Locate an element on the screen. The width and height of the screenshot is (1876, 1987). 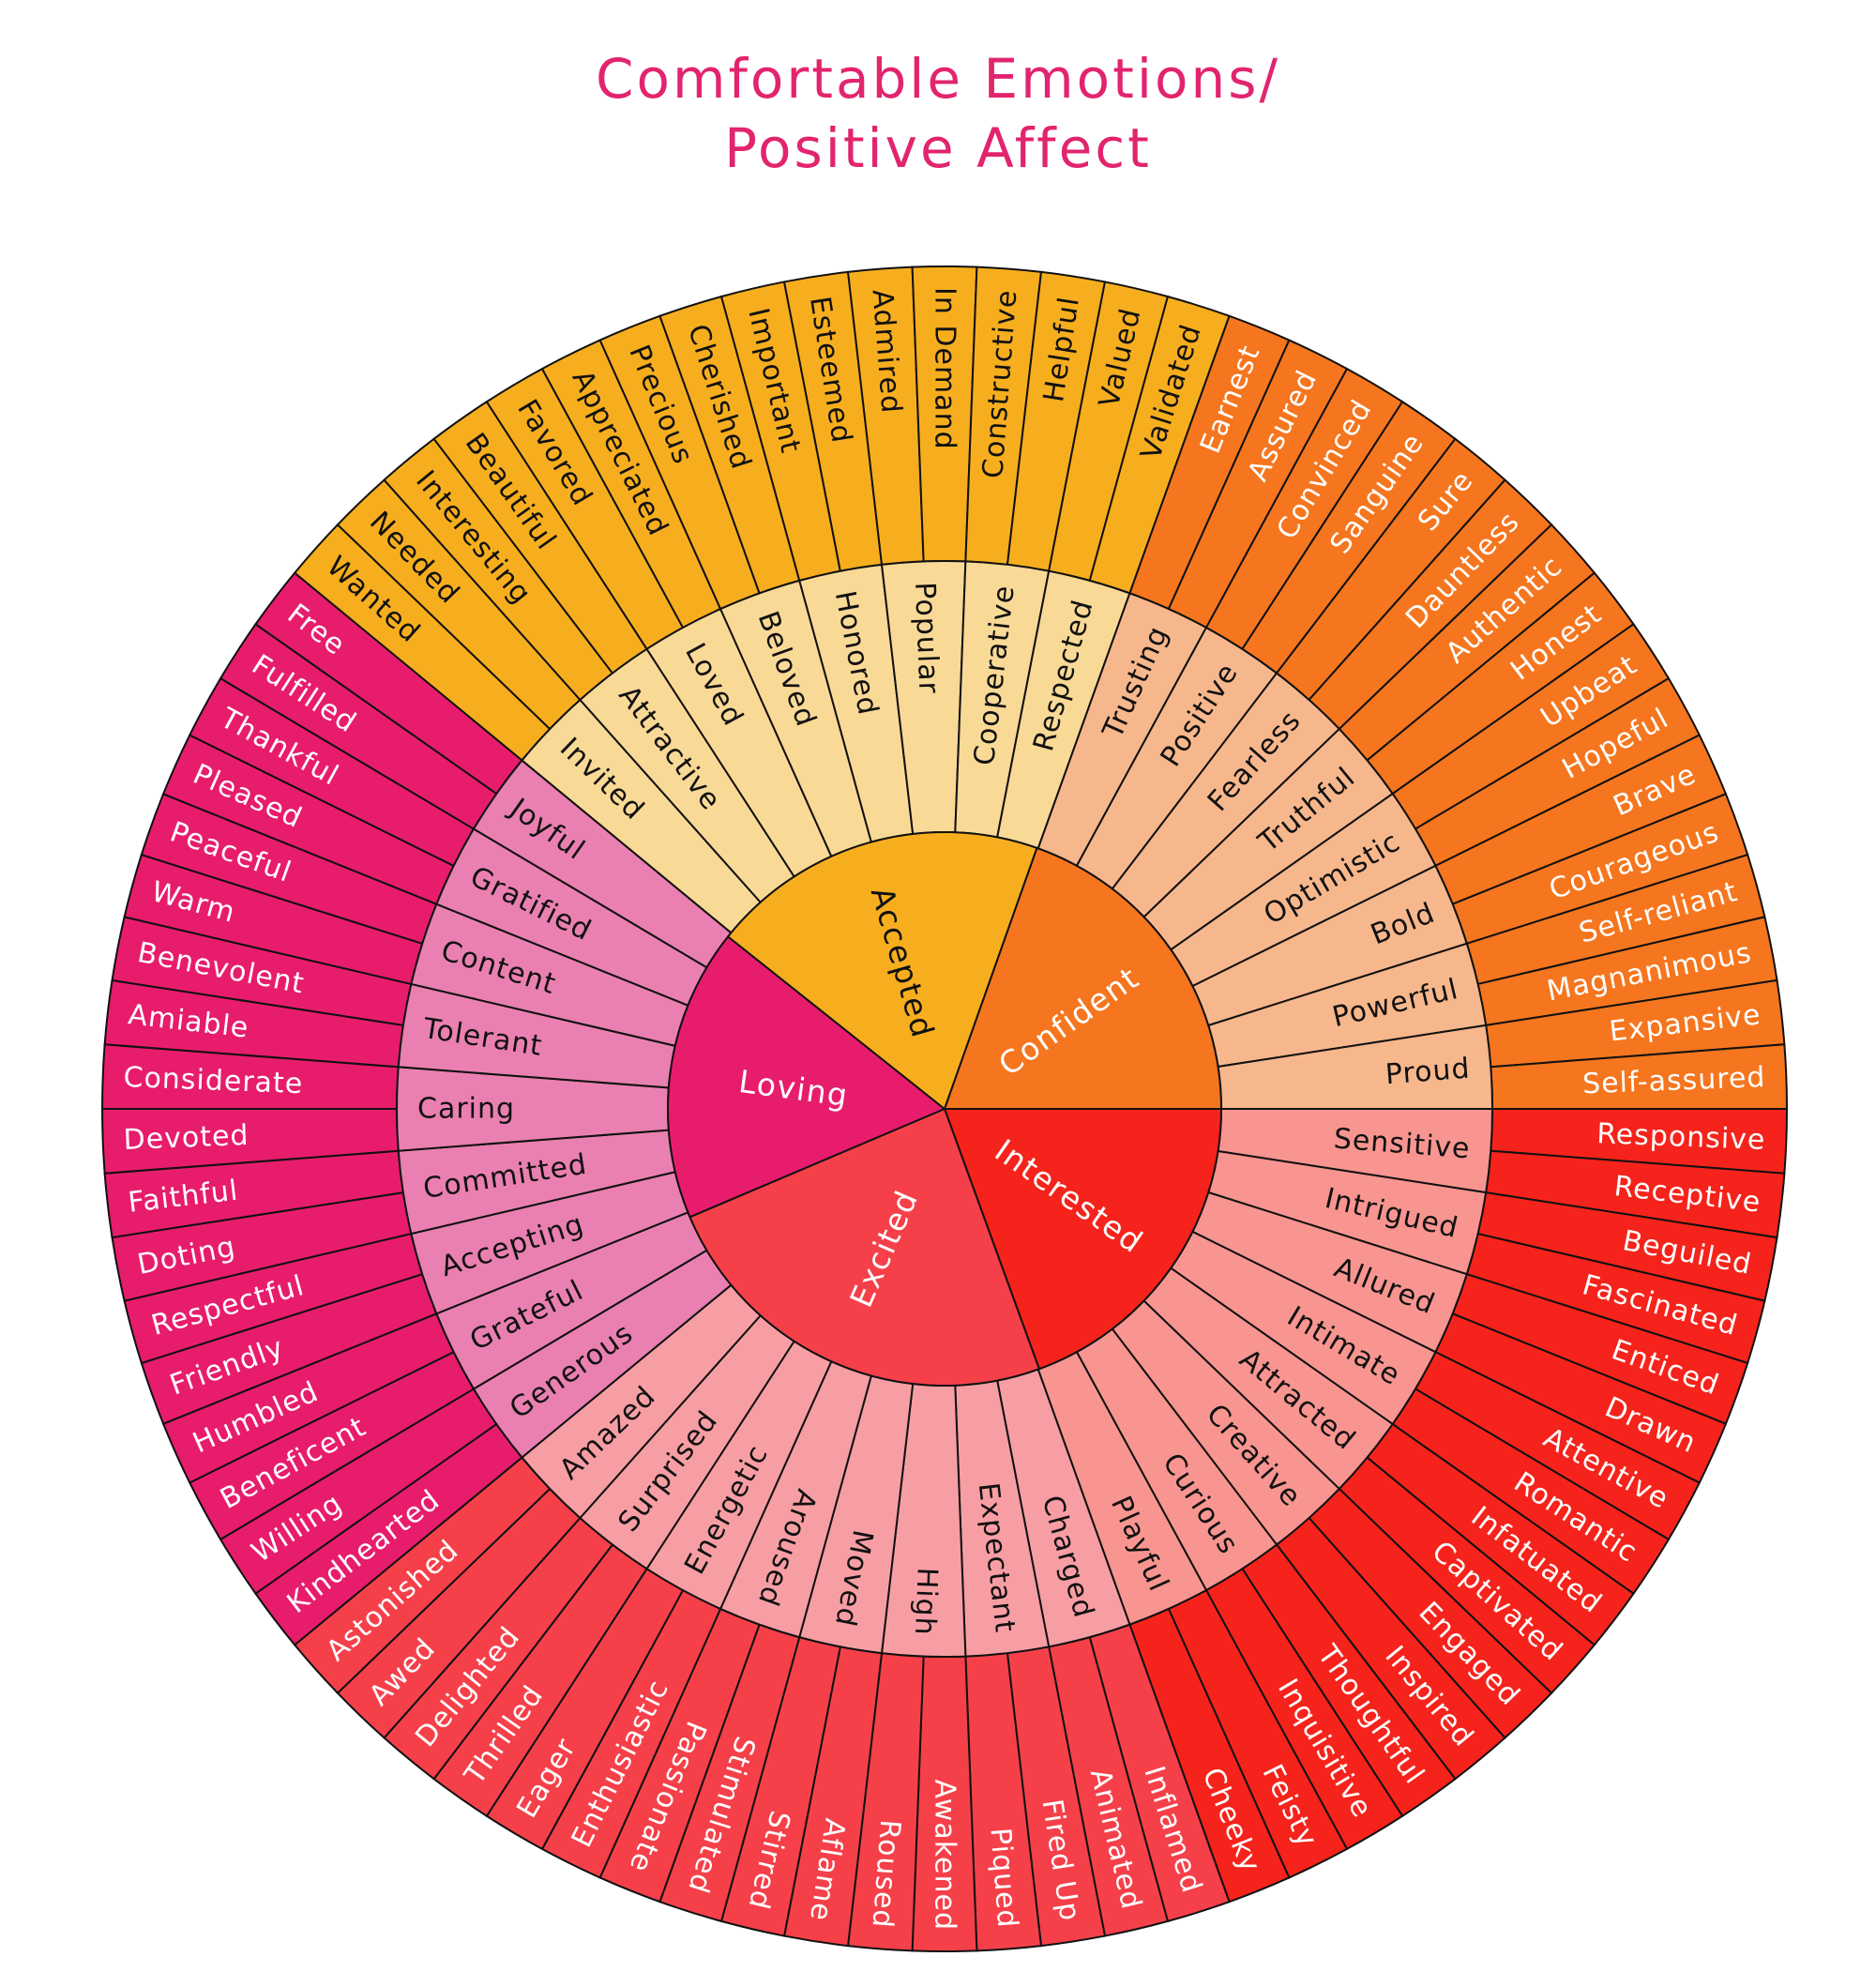
outer-label-excited: Awakened is located at coordinates (945, 1855).